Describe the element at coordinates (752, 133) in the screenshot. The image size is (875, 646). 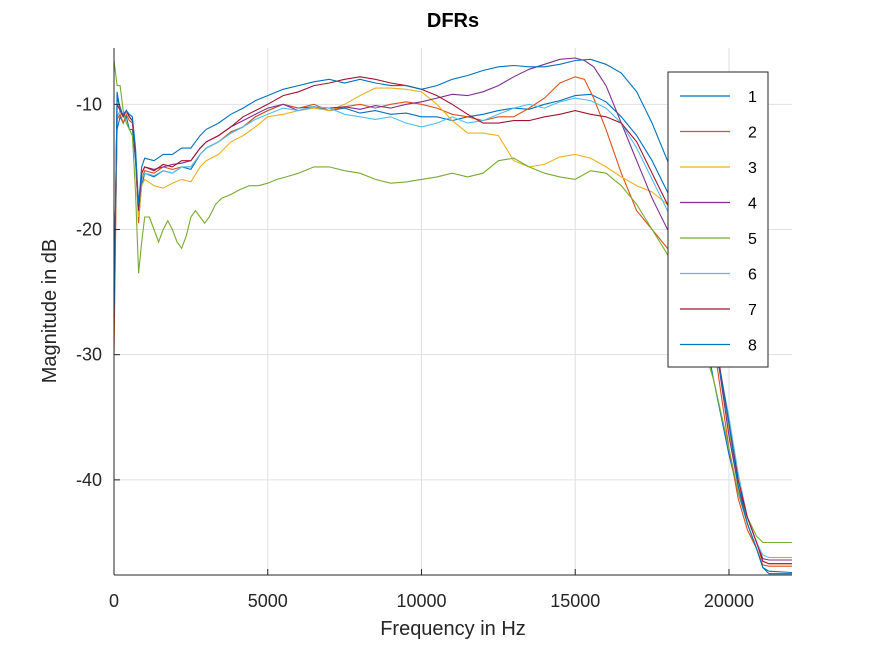
I see `legend-label-2: 2` at that location.